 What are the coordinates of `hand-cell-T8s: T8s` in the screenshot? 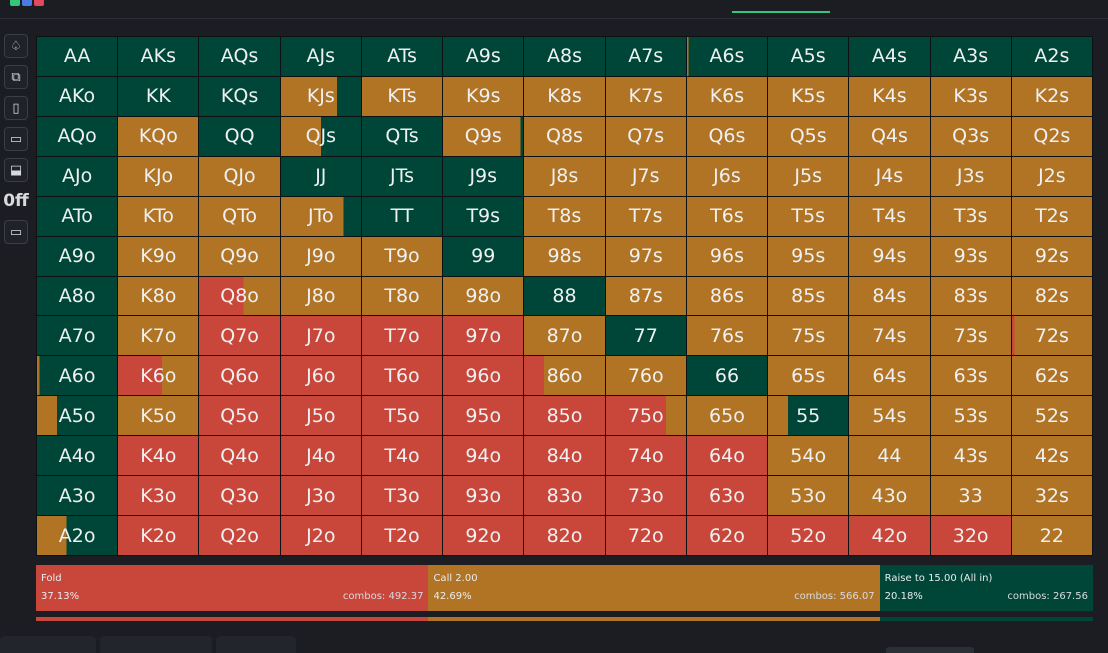 It's located at (564, 216).